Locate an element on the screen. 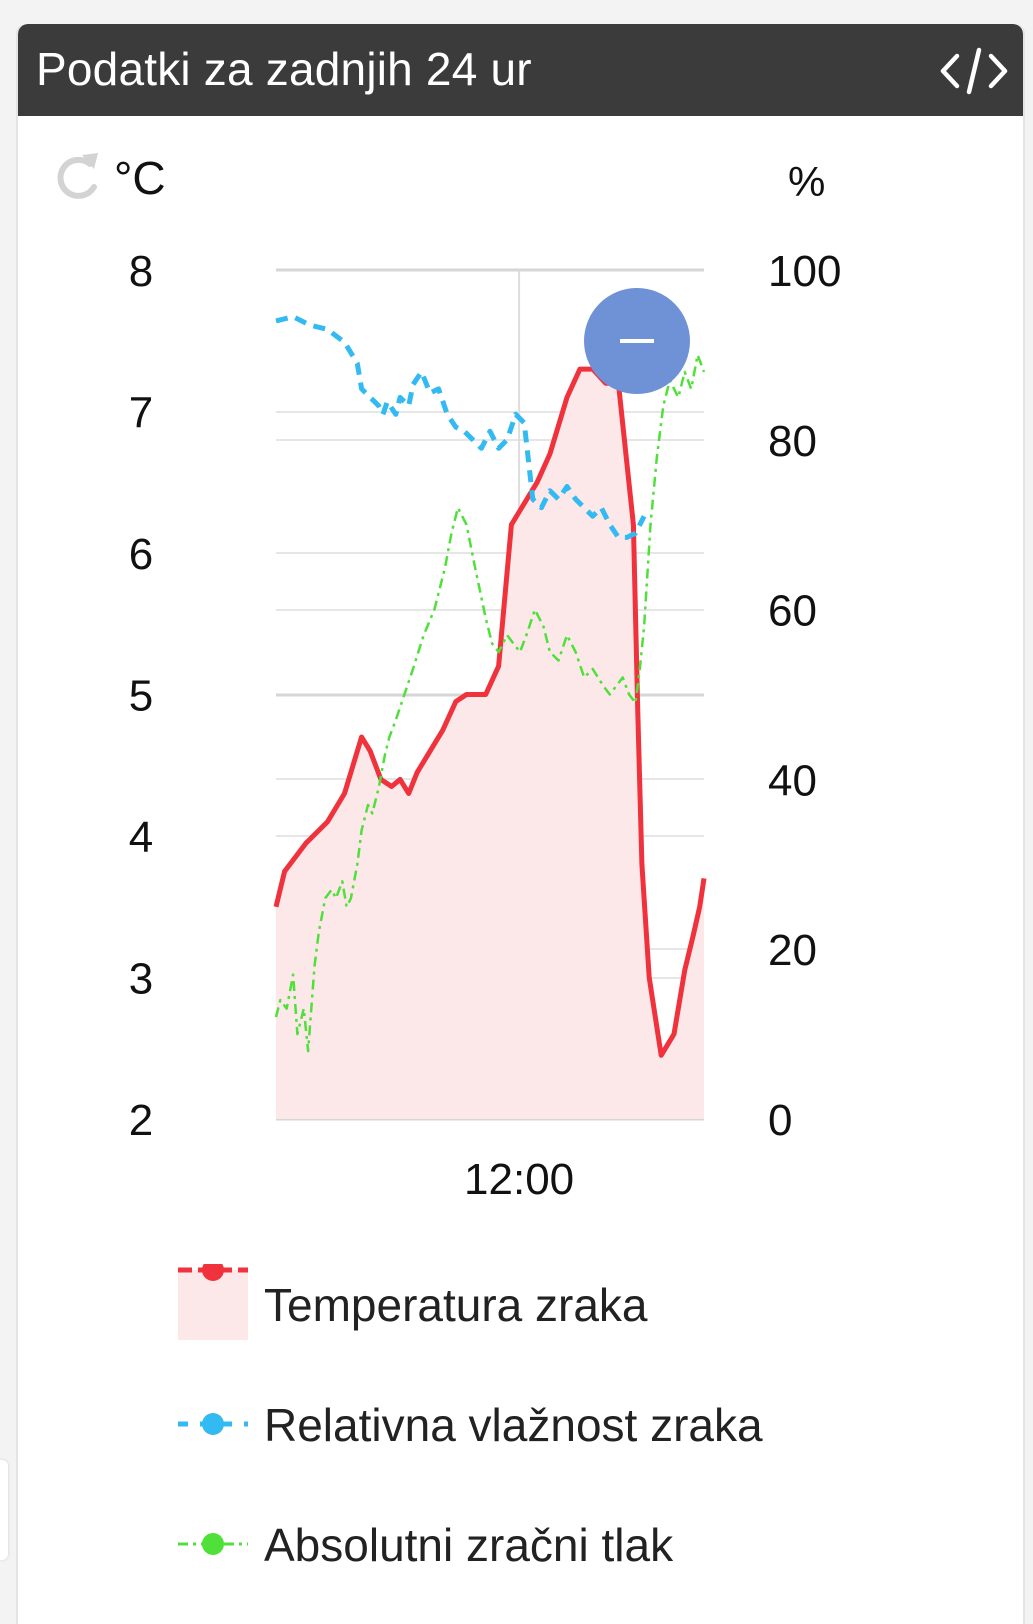  legend-item-temperature: Temperatura zraka is located at coordinates (538, 1304).